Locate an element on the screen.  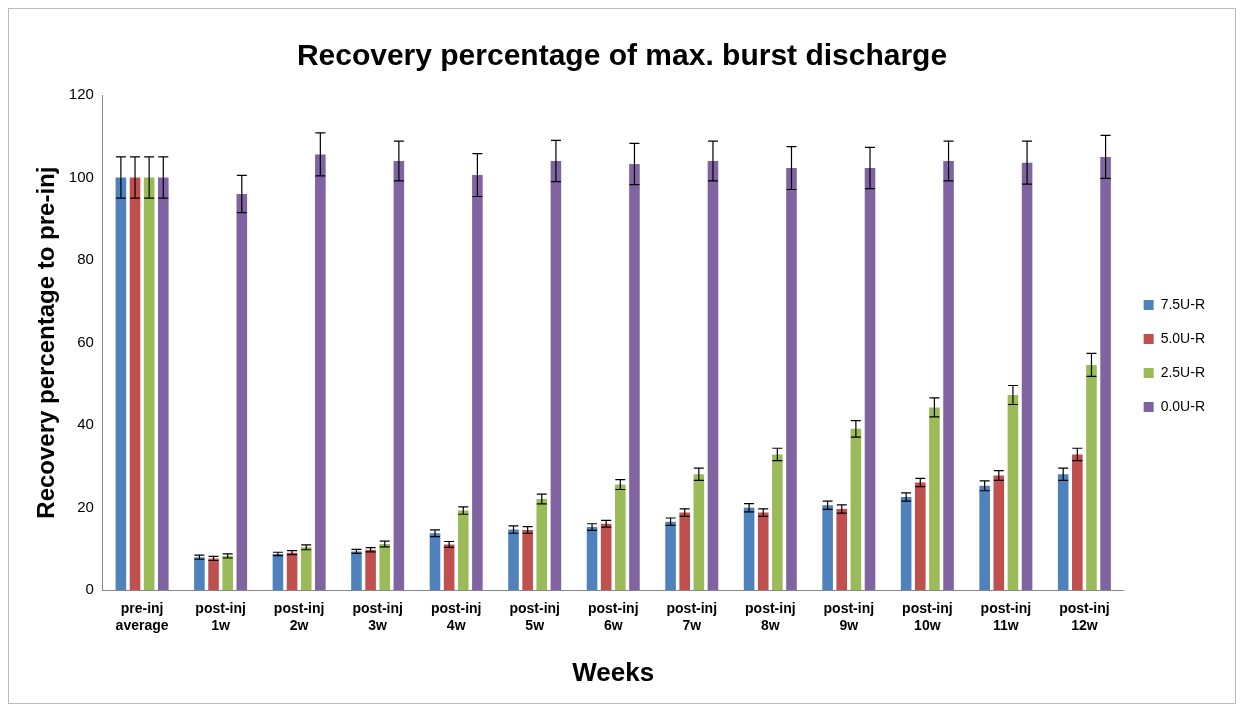
x-tick-label: post-inj 11w is located at coordinates (1006, 617).